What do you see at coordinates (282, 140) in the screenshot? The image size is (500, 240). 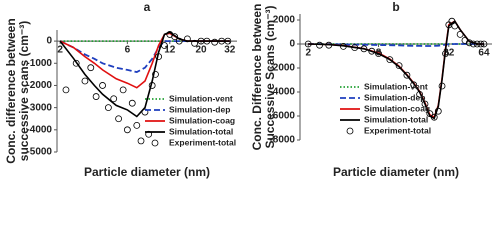 I see `y-tick-label: -8000` at bounding box center [282, 140].